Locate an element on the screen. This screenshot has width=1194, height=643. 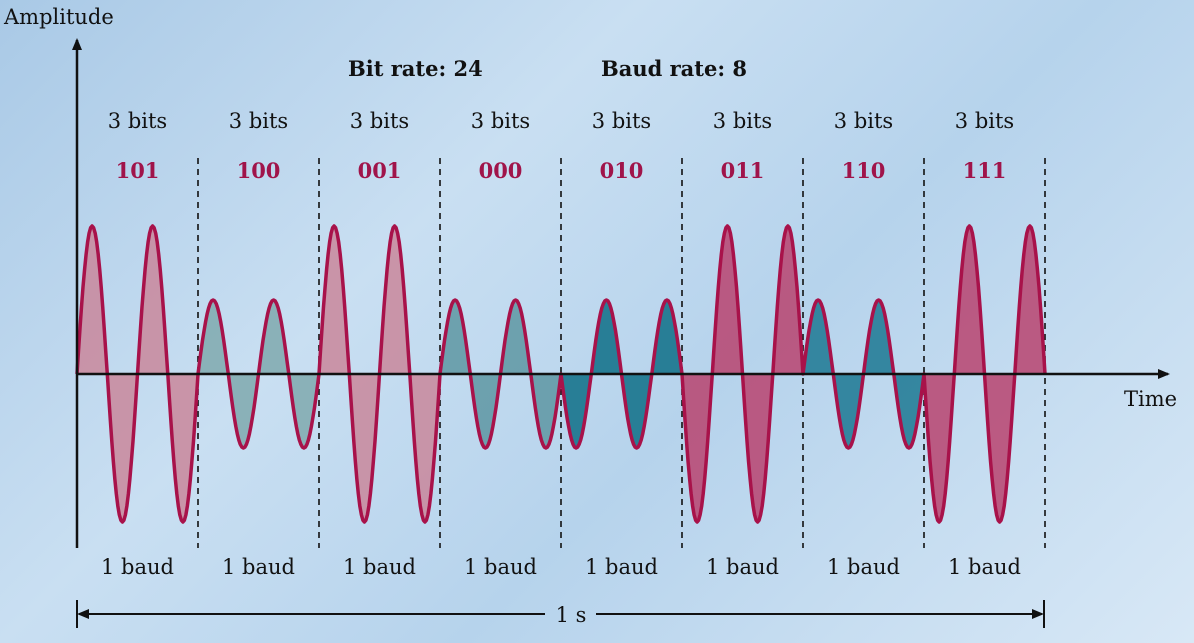
x-axis-label: Time is located at coordinates (1150, 399).